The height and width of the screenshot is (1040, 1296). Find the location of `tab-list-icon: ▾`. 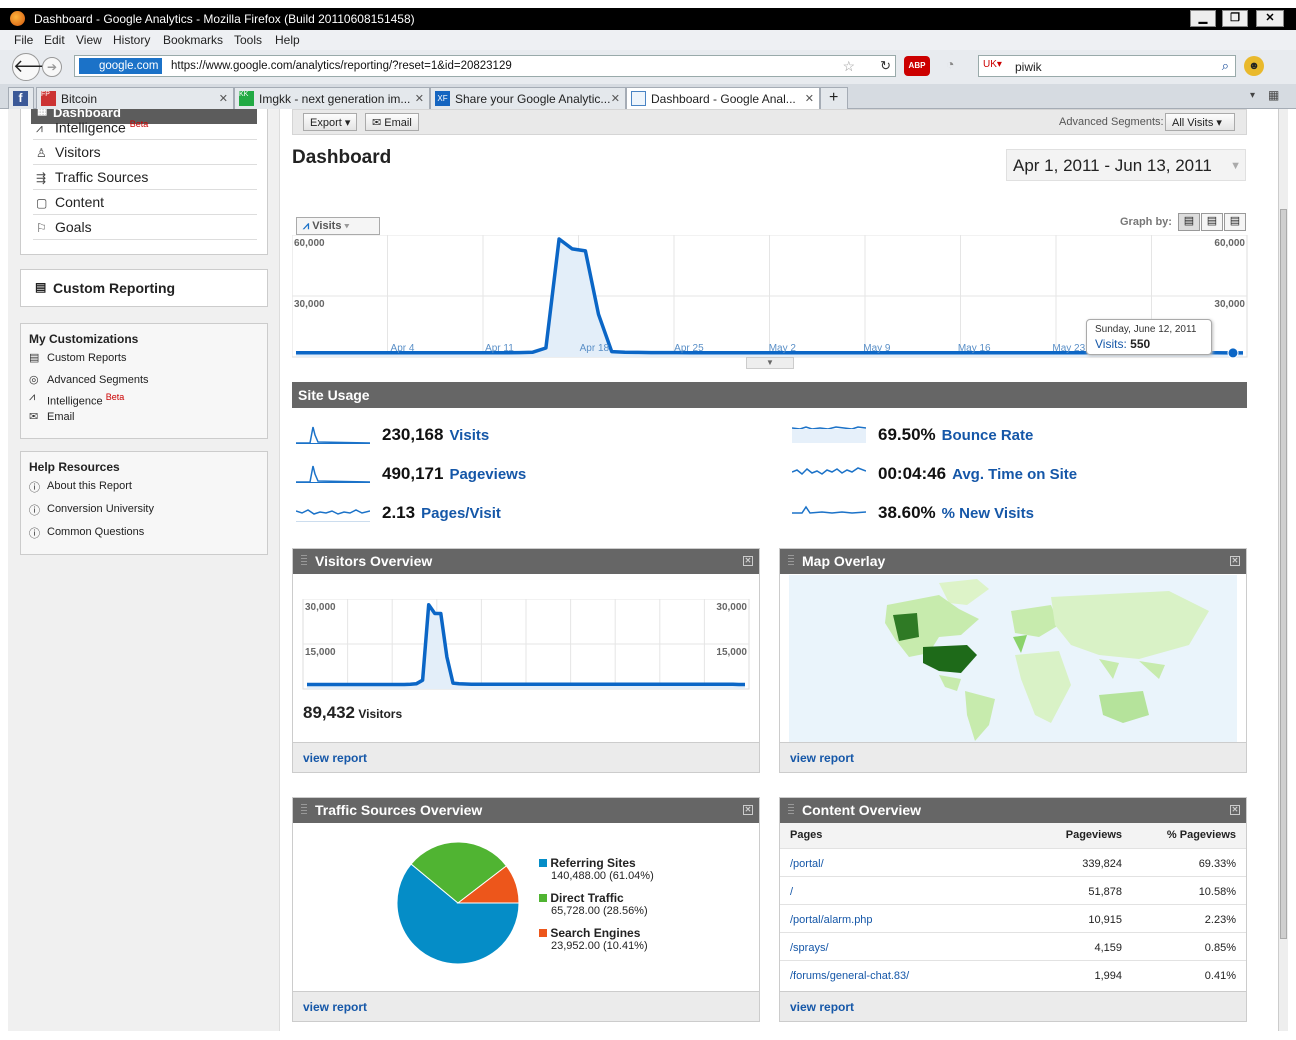

tab-list-icon: ▾ is located at coordinates (1253, 95).